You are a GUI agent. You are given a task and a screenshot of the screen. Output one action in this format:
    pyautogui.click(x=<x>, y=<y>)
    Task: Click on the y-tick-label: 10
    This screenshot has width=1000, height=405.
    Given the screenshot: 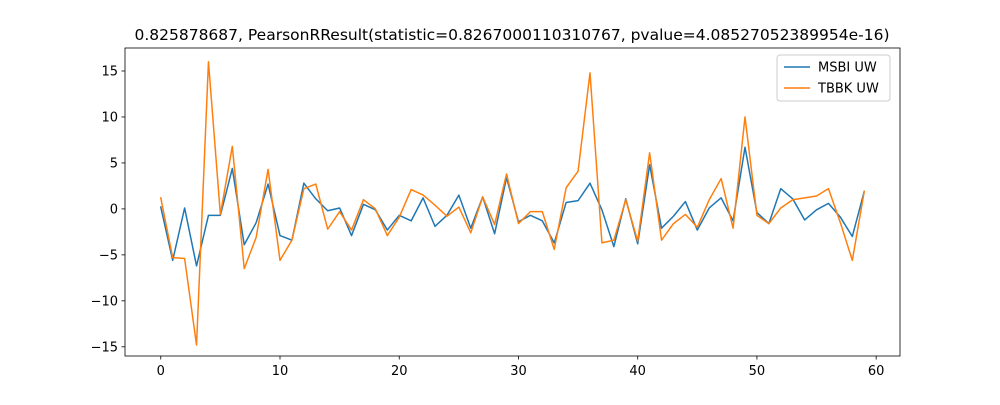 What is the action you would take?
    pyautogui.click(x=109, y=117)
    